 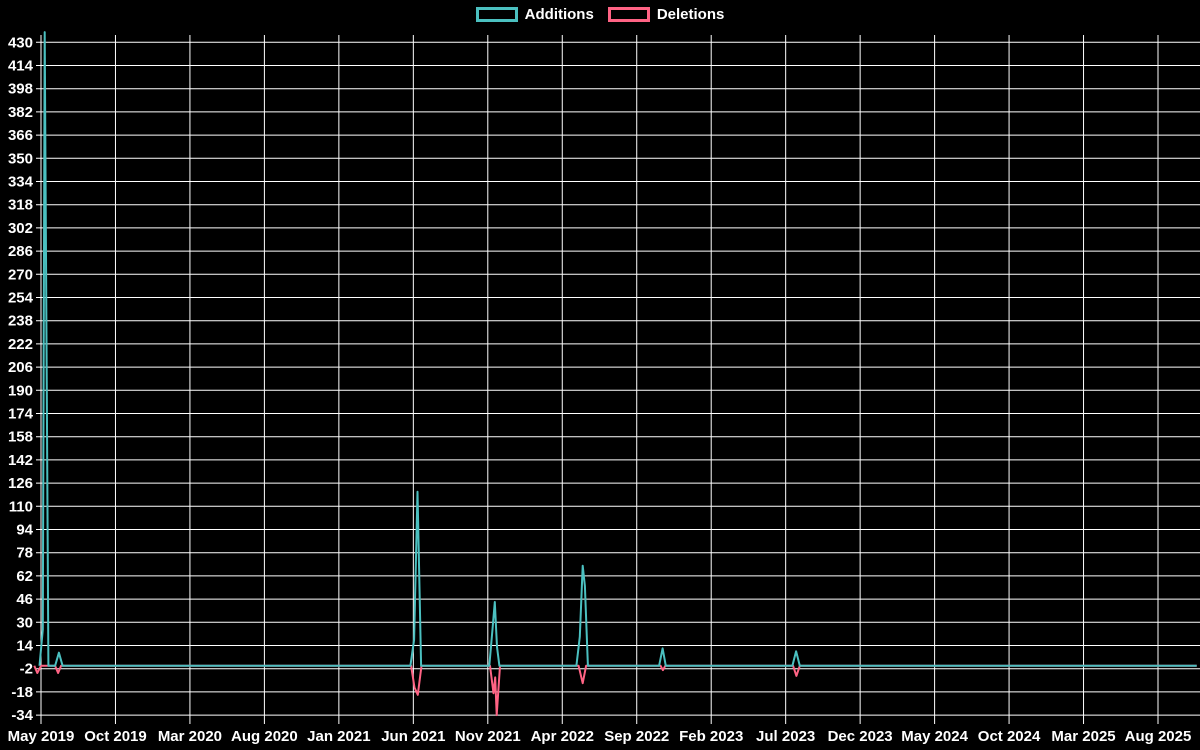 What do you see at coordinates (24, 646) in the screenshot?
I see `y-tick-label: 14` at bounding box center [24, 646].